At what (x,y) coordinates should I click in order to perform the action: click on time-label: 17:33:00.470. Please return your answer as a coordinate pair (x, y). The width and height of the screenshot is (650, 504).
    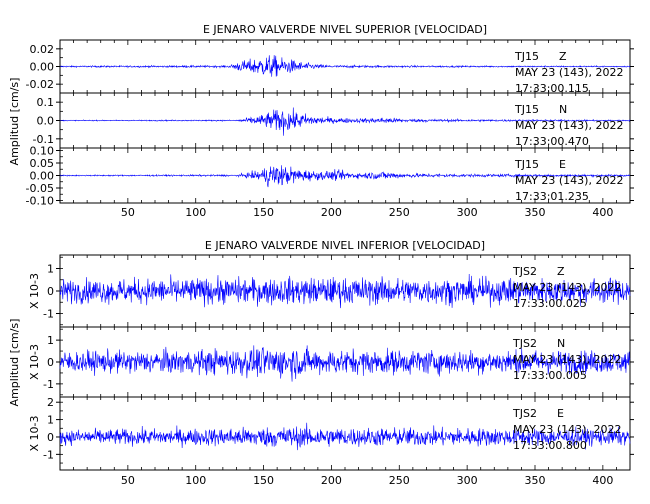
    Looking at the image, I should click on (552, 141).